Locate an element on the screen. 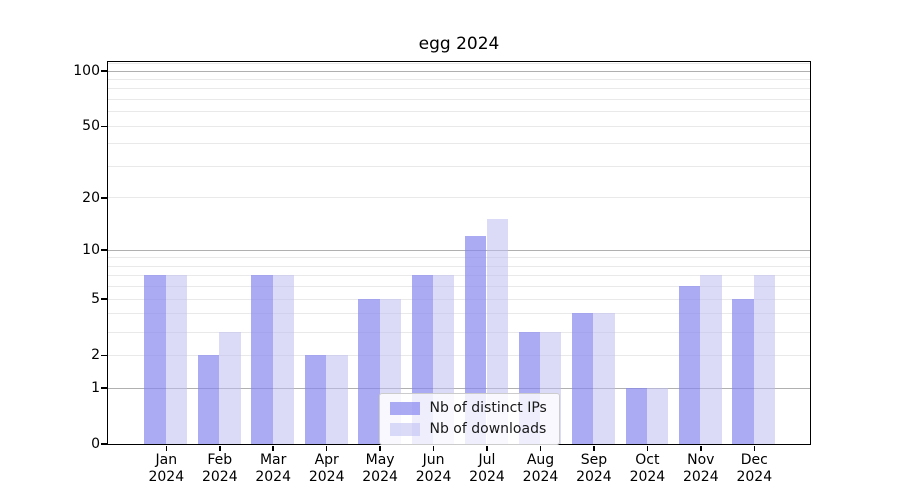 The width and height of the screenshot is (900, 500). legend: Nb of distinct IPs Nb of downloads is located at coordinates (469, 418).